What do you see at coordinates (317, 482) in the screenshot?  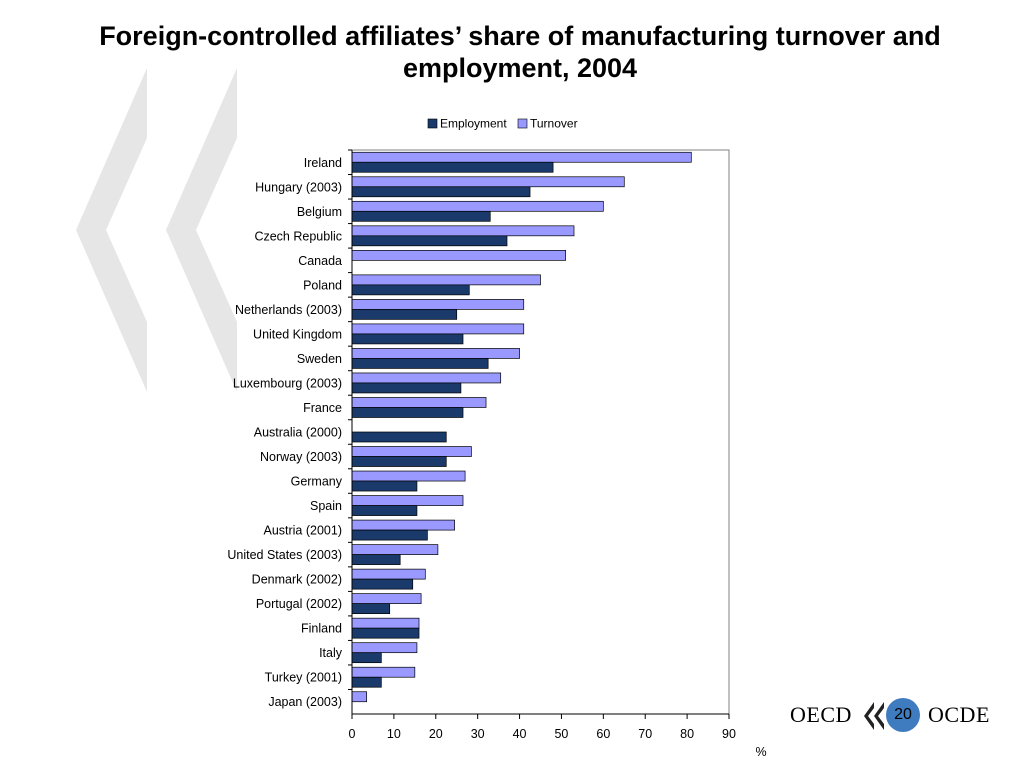 I see `category-label: Germany` at bounding box center [317, 482].